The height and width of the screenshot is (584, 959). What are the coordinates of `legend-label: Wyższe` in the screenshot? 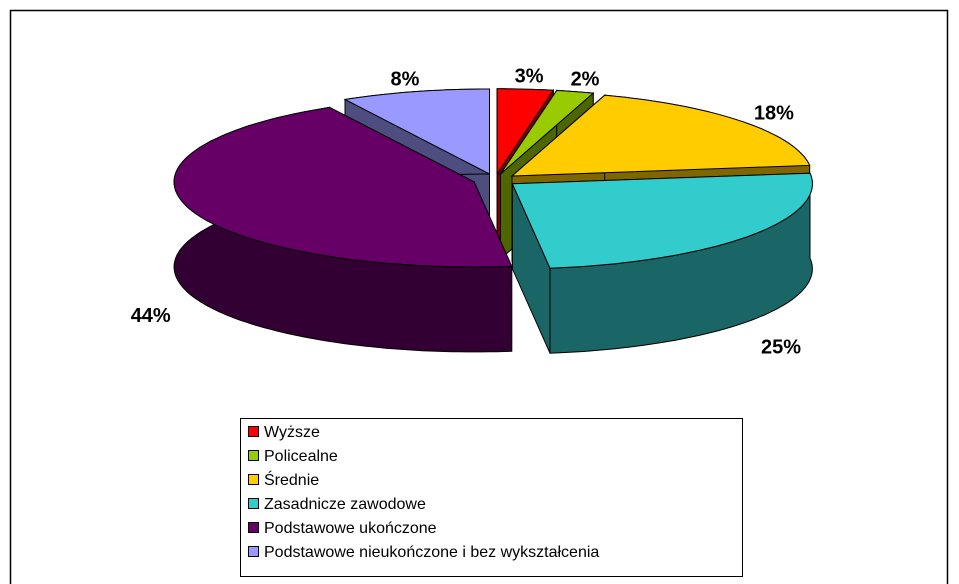 It's located at (292, 432).